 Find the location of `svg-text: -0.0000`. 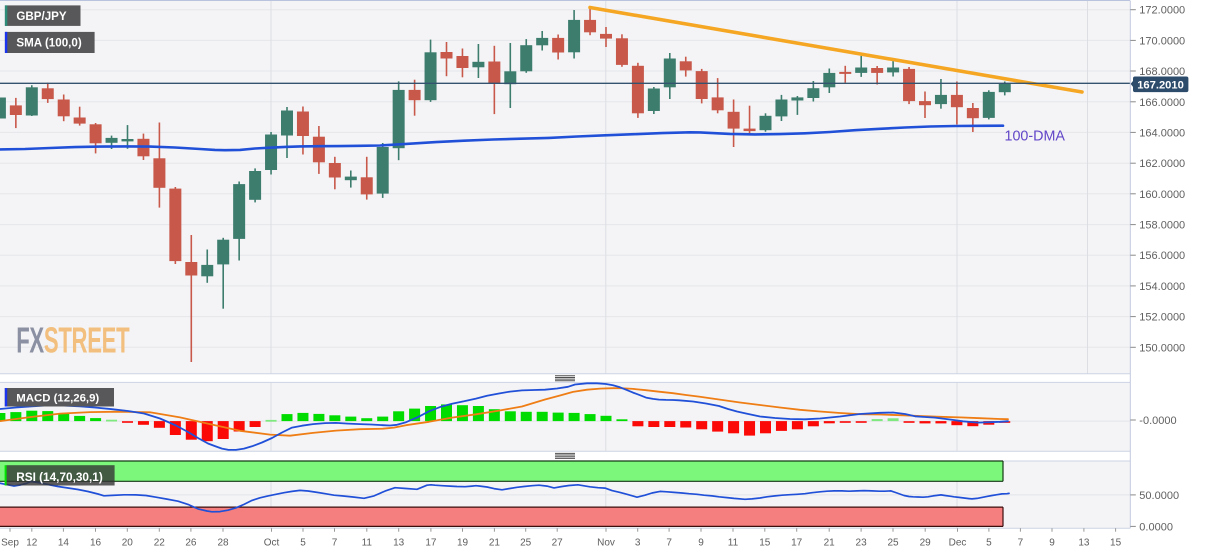

svg-text: -0.0000 is located at coordinates (1157, 421).